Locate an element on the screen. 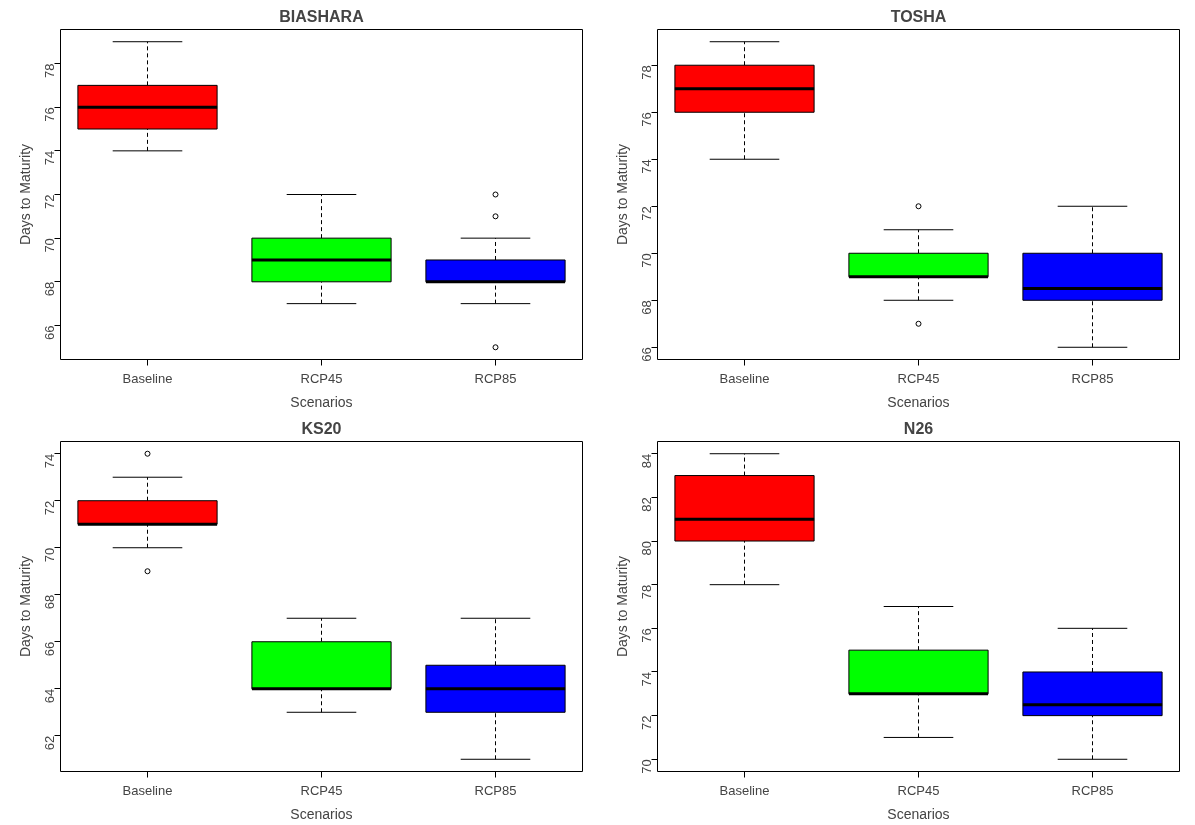  chart-title: TOSHA is located at coordinates (918, 16).